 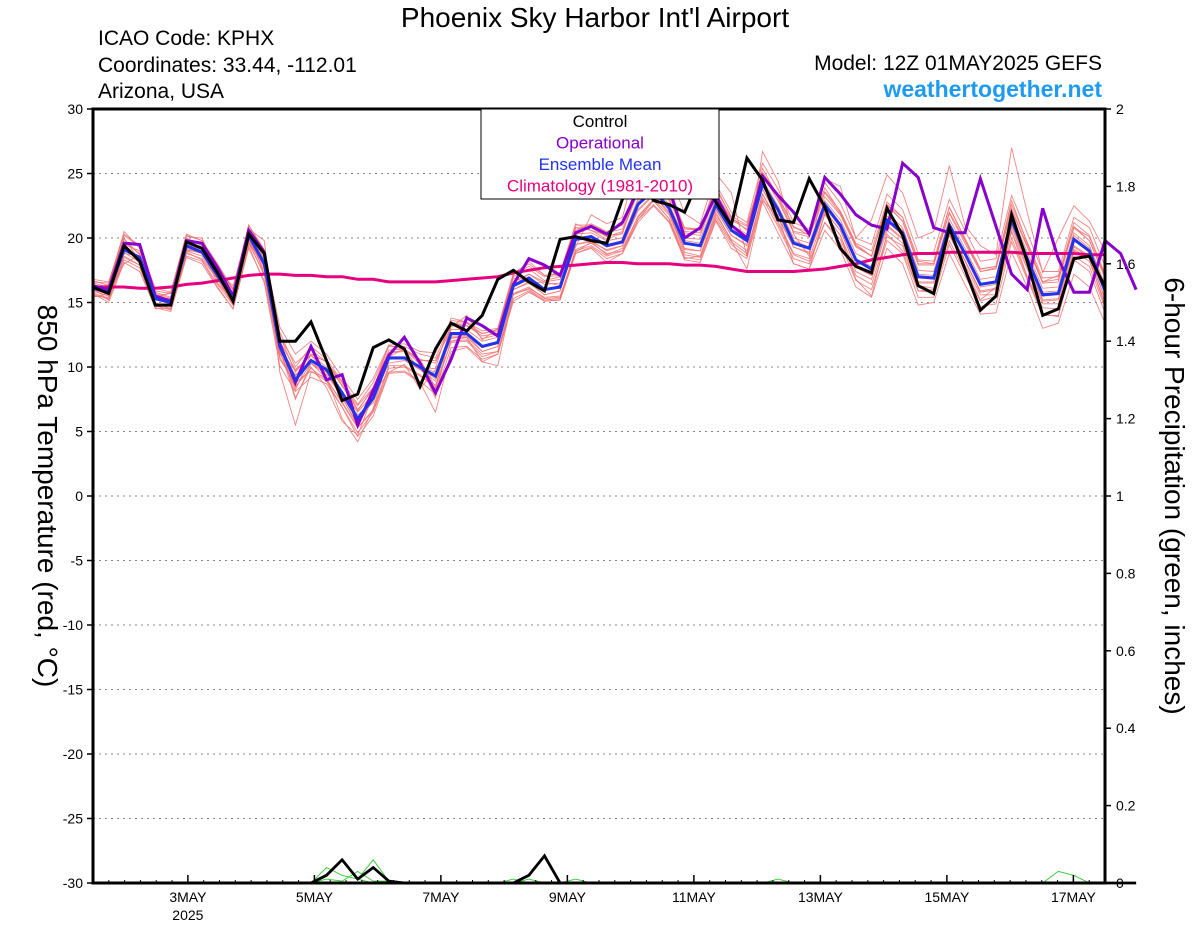 I want to click on y2-tick-label: 2, so click(x=1120, y=109).